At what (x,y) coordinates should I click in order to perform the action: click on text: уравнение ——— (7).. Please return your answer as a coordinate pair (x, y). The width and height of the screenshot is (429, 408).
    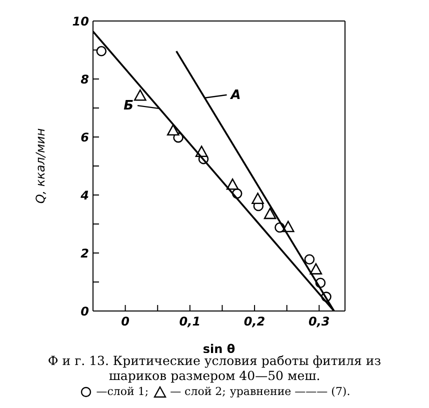
    Looking at the image, I should click on (290, 391).